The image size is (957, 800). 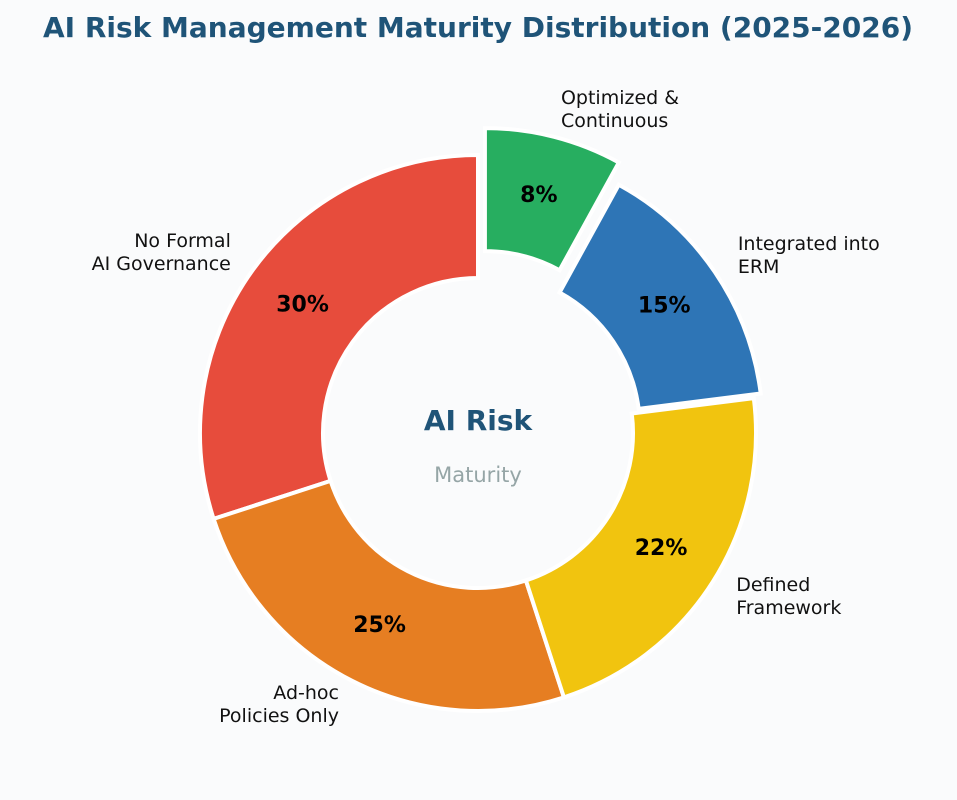 What do you see at coordinates (379, 625) in the screenshot?
I see `value-label: 25%` at bounding box center [379, 625].